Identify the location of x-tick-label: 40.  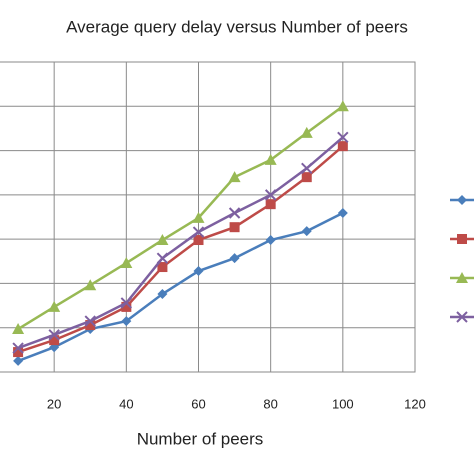
(126, 403).